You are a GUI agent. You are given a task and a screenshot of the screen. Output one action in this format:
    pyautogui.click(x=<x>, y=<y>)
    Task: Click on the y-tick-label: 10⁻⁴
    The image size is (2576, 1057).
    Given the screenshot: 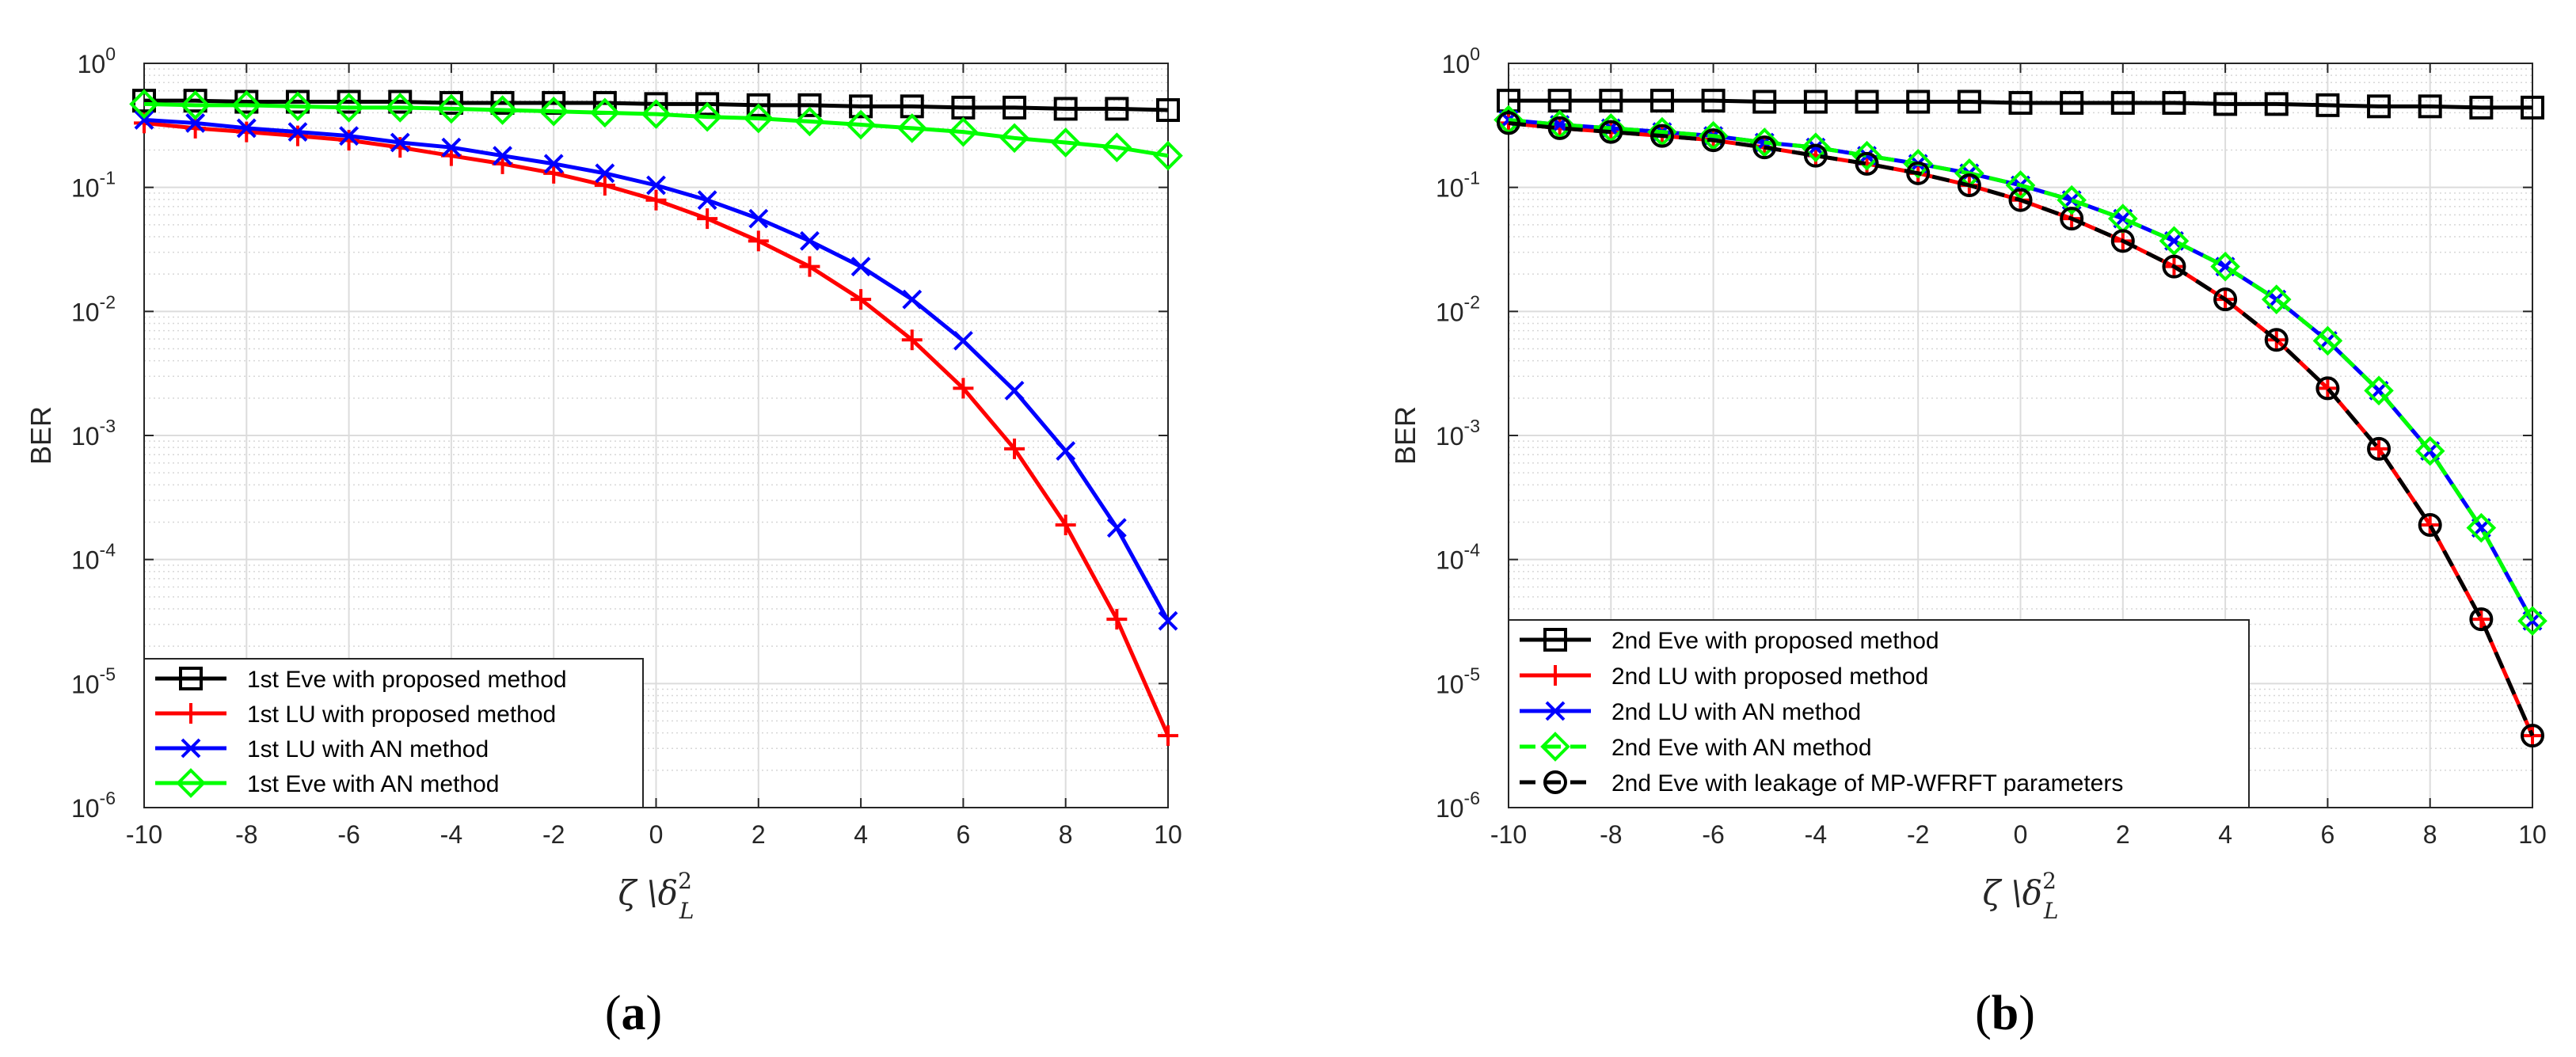 What is the action you would take?
    pyautogui.click(x=93, y=557)
    